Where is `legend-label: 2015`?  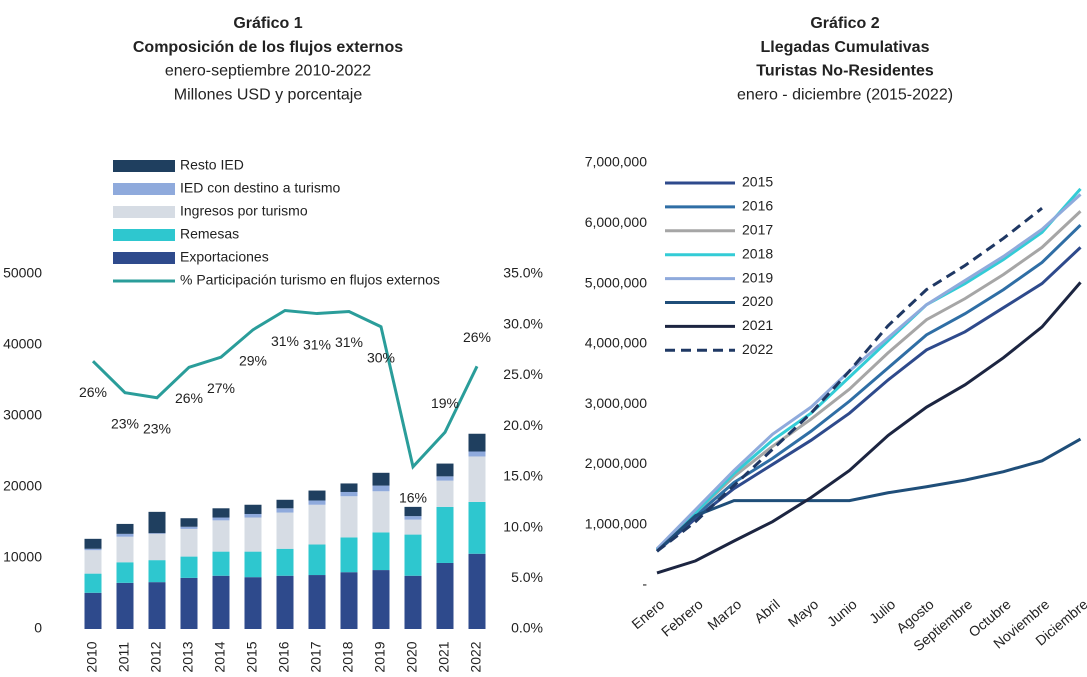
legend-label: 2015 is located at coordinates (757, 182).